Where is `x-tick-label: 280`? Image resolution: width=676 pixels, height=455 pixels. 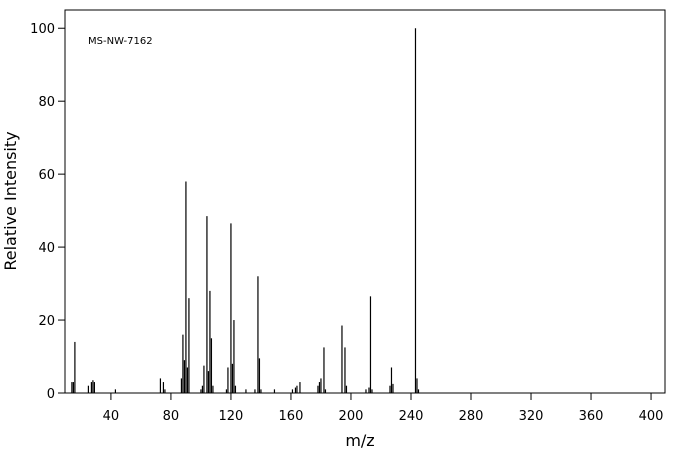 x-tick-label: 280 is located at coordinates (471, 416).